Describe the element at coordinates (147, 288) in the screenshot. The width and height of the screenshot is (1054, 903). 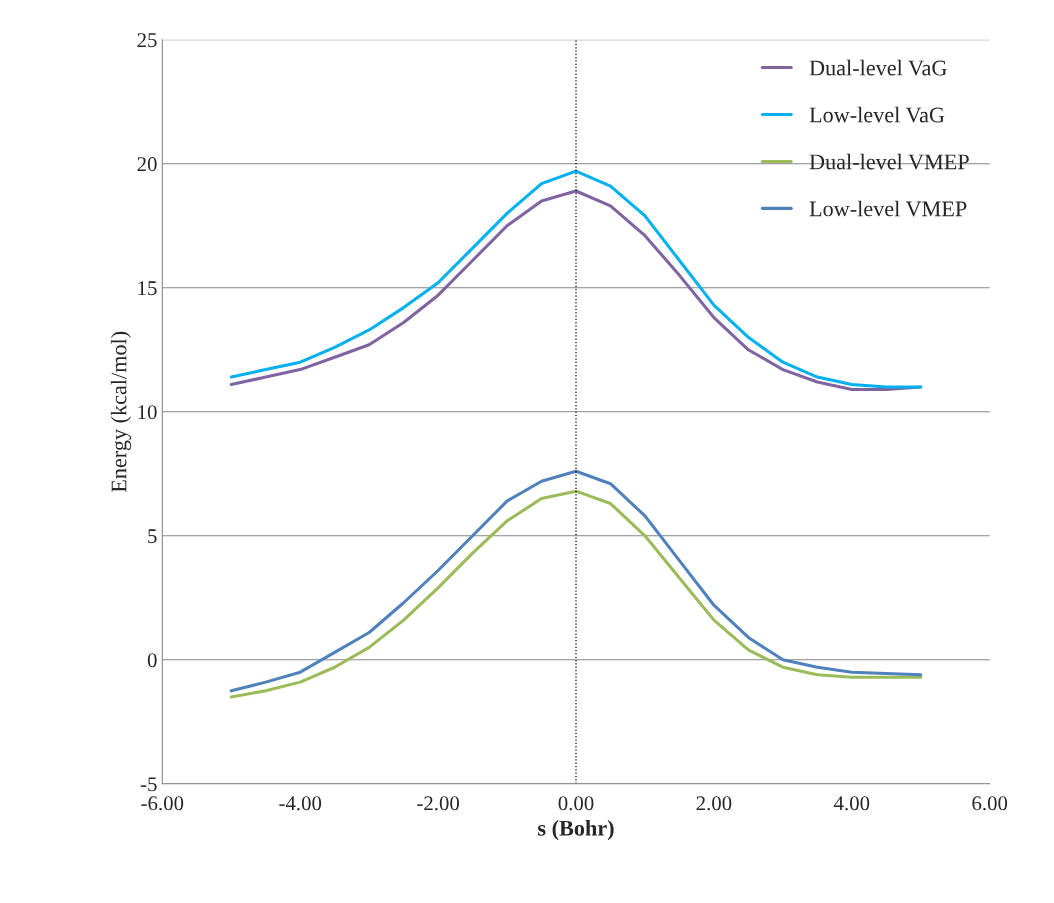
I see `y-tick-label: 15` at that location.